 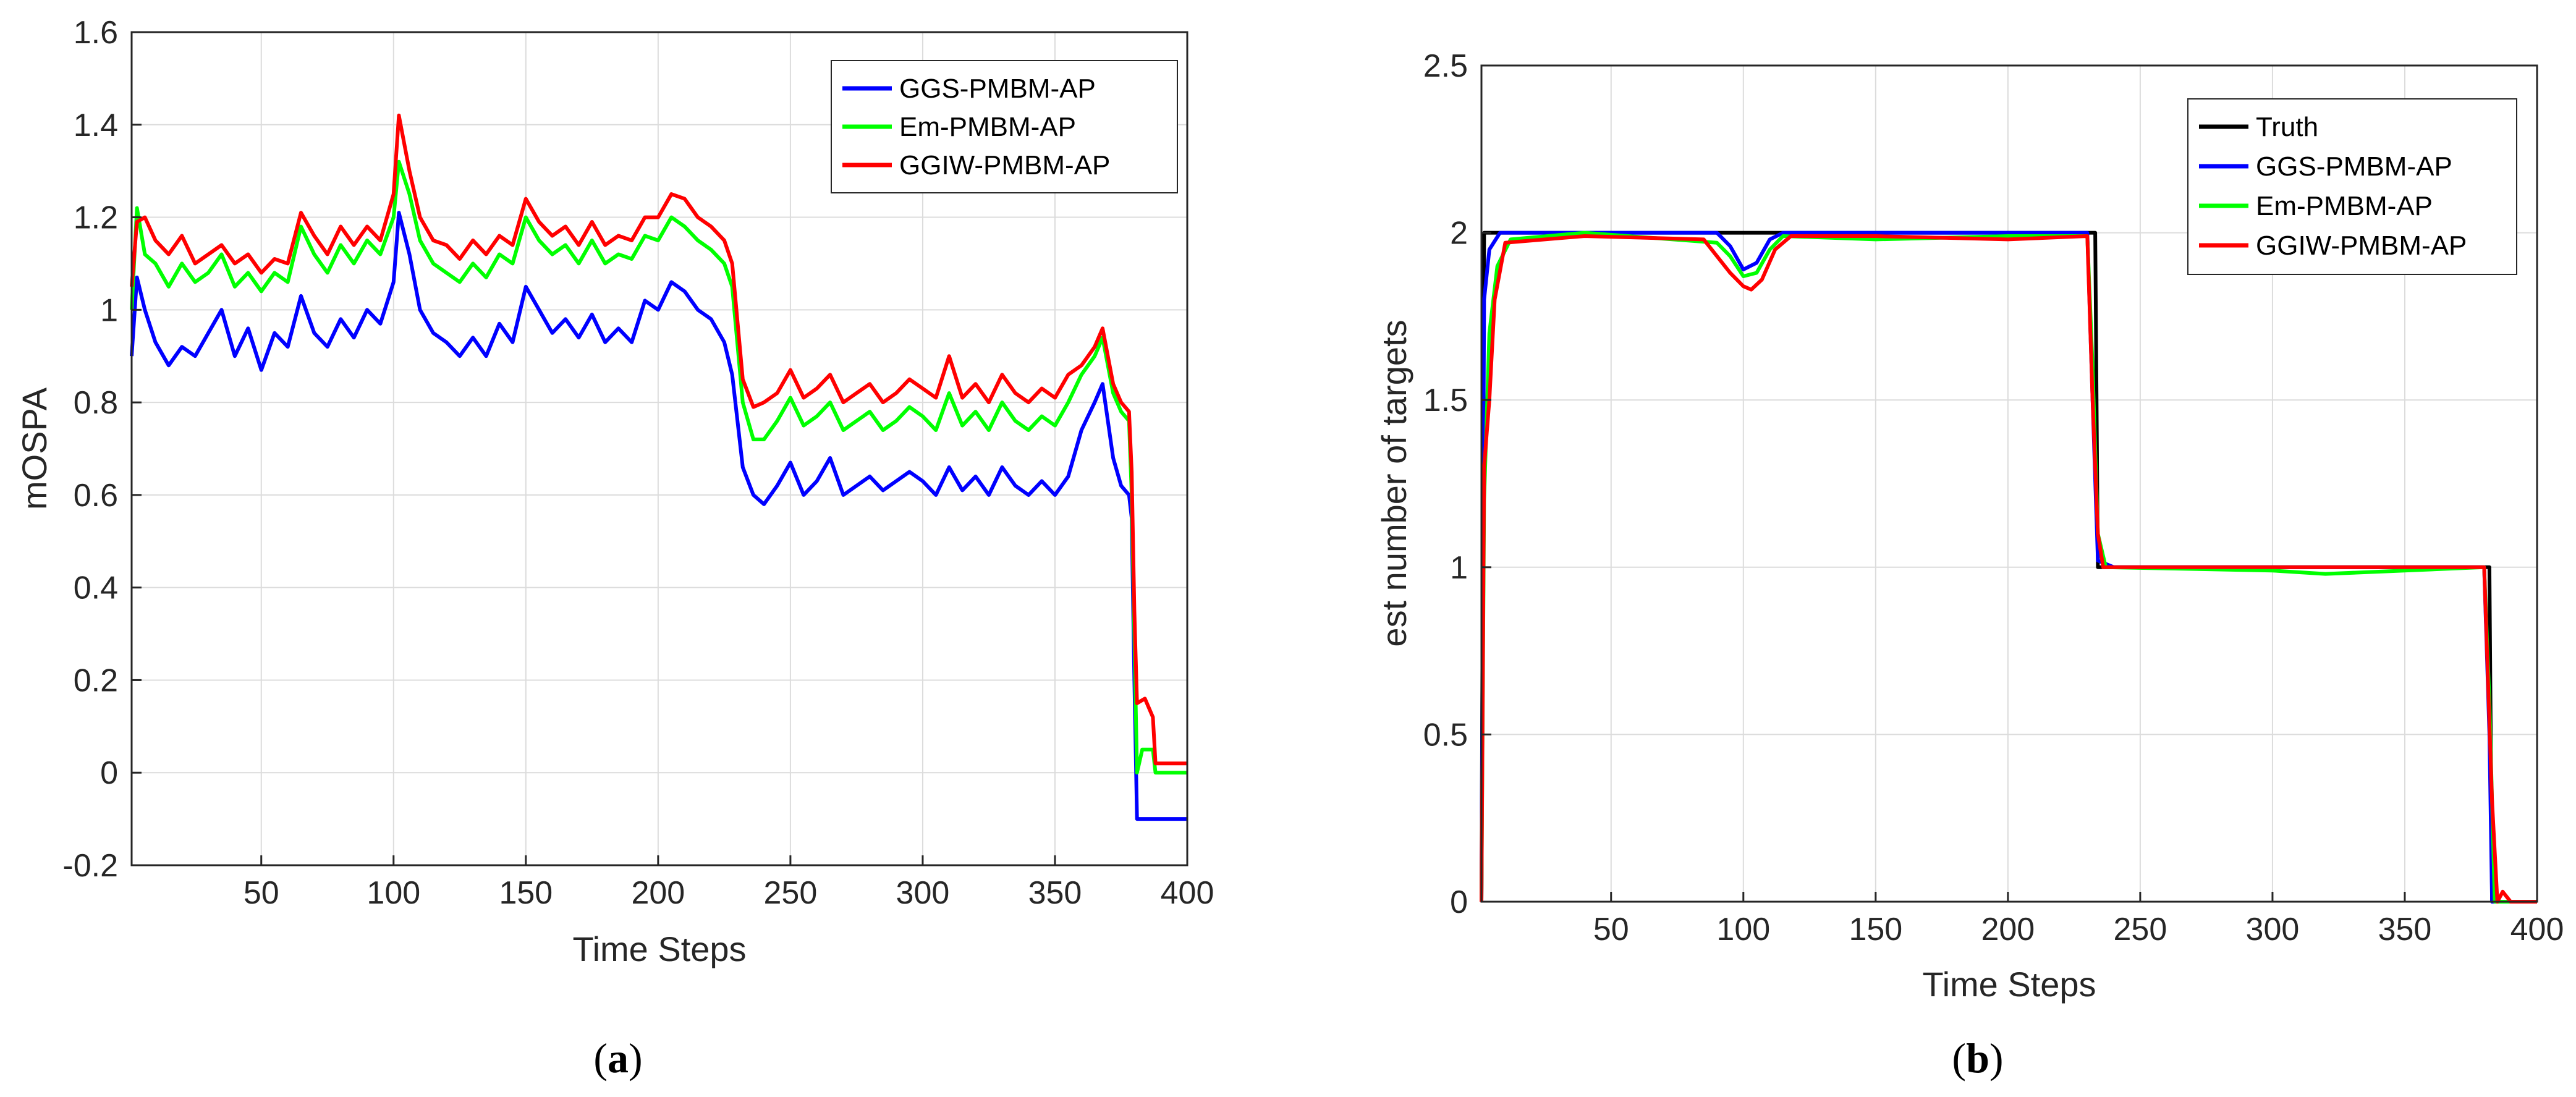 I want to click on y-tick-label: 0.5, so click(x=1445, y=735).